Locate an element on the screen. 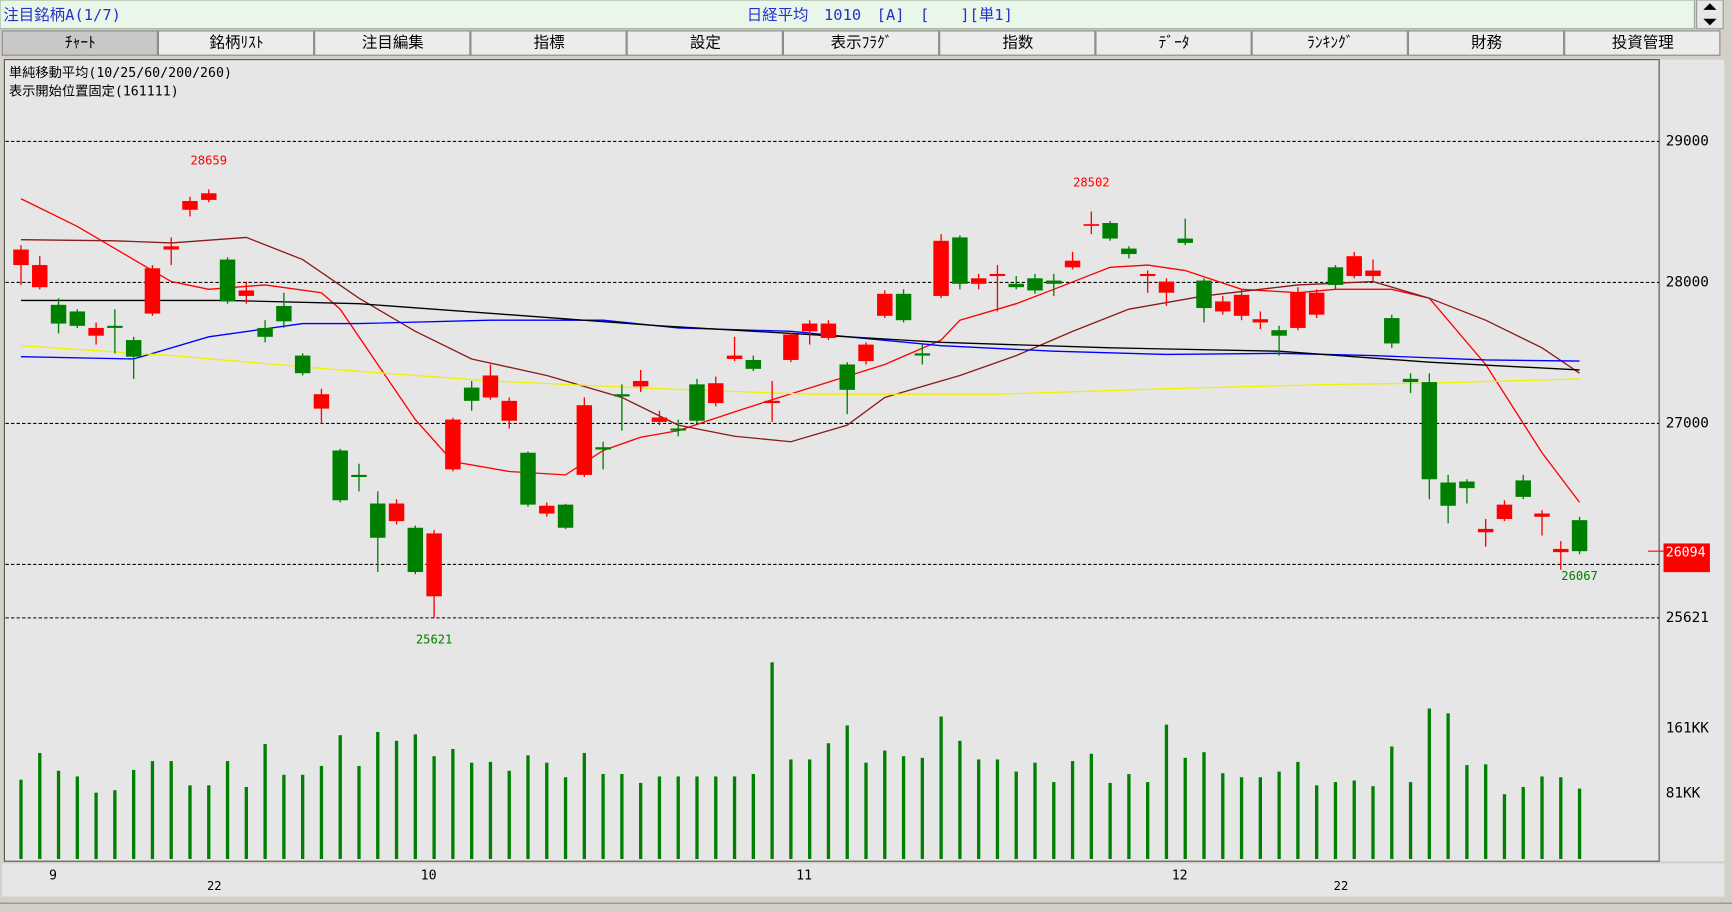  tab-label: 指数 is located at coordinates (1017, 43).